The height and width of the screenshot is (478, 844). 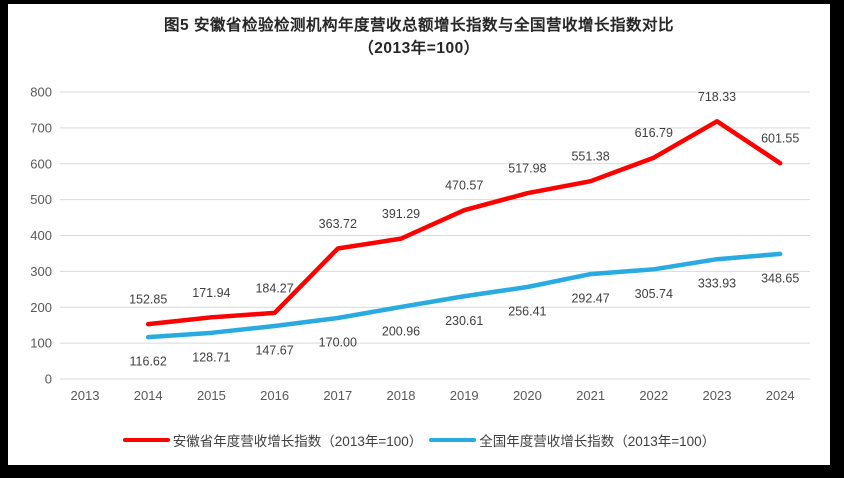 I want to click on y-axis-tick-label: 0, so click(x=48, y=379).